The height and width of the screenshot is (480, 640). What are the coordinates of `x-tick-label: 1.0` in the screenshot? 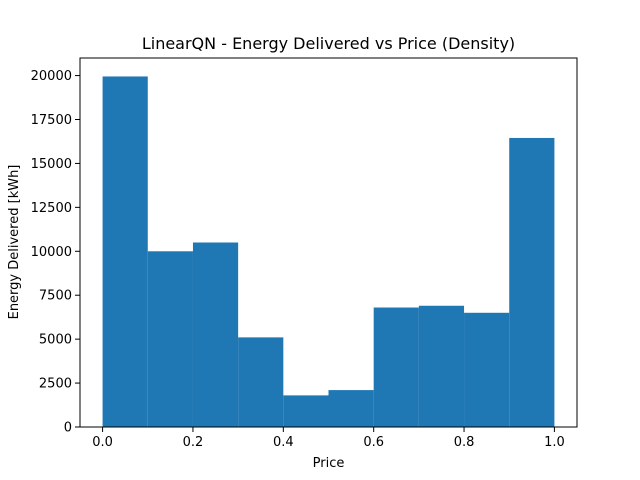 It's located at (554, 442).